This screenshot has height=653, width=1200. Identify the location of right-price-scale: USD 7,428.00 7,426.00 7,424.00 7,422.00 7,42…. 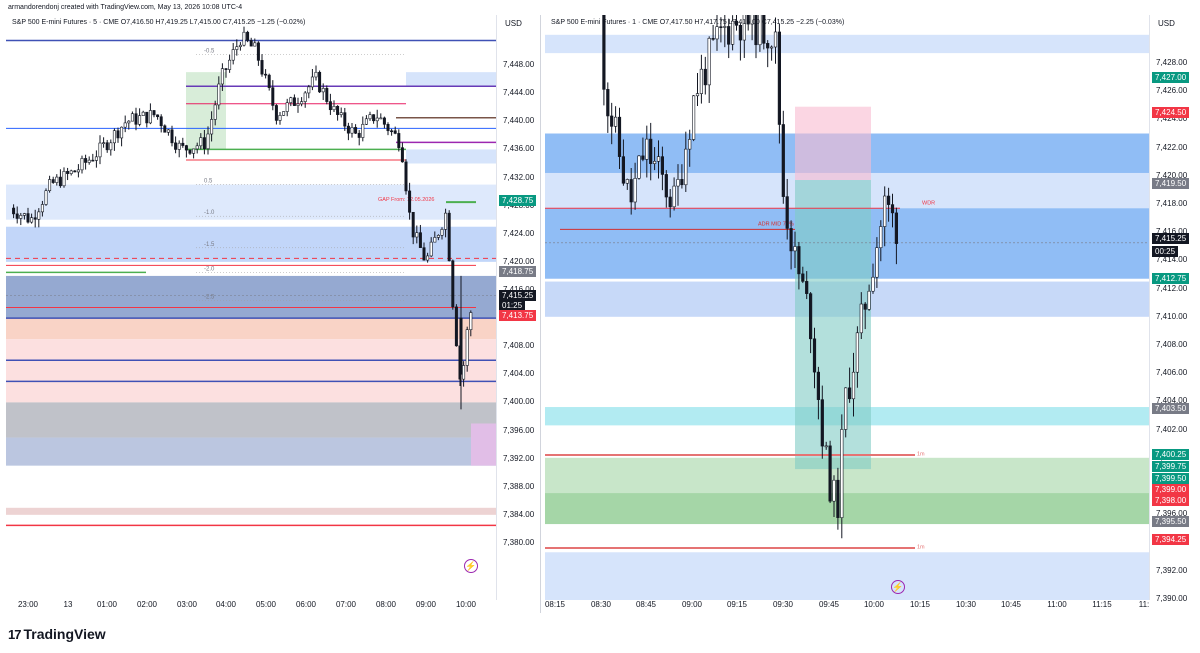
(1171, 309).